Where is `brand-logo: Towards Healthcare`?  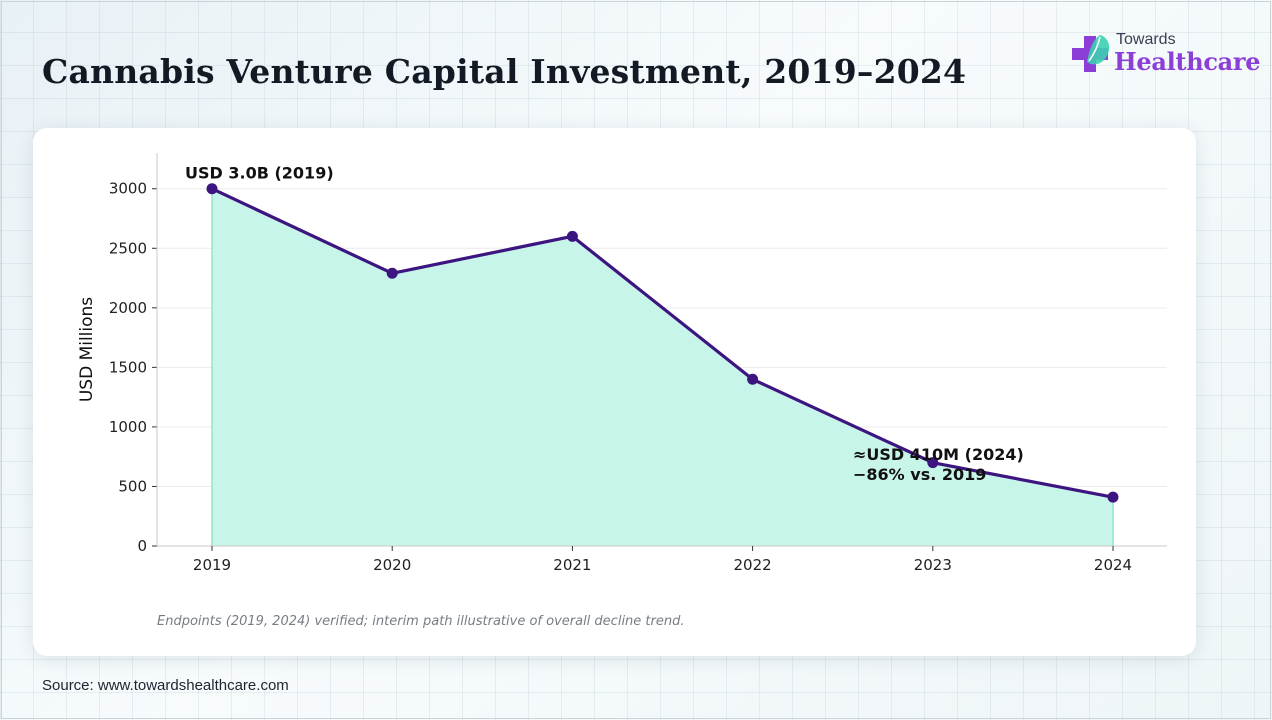
brand-logo: Towards Healthcare is located at coordinates (1165, 55).